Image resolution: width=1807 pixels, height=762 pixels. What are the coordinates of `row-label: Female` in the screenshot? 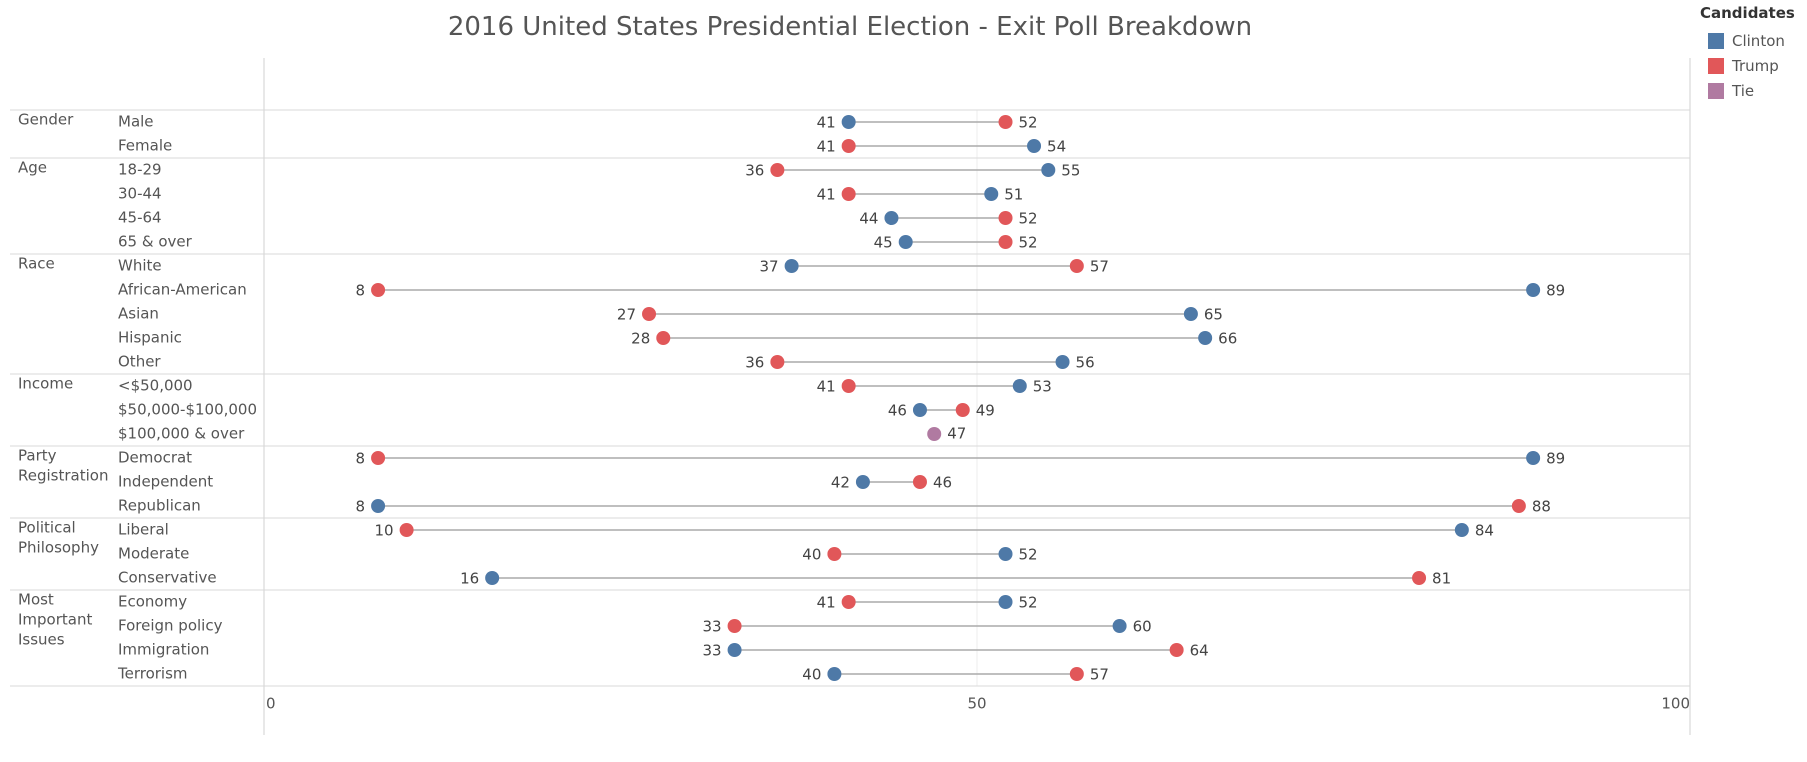 It's located at (145, 146).